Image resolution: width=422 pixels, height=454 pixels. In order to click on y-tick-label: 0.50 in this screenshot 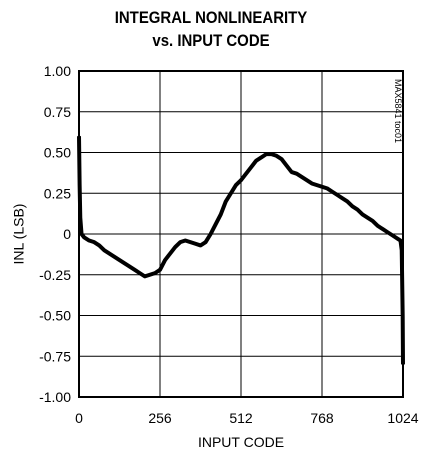, I will do `click(57, 153)`.